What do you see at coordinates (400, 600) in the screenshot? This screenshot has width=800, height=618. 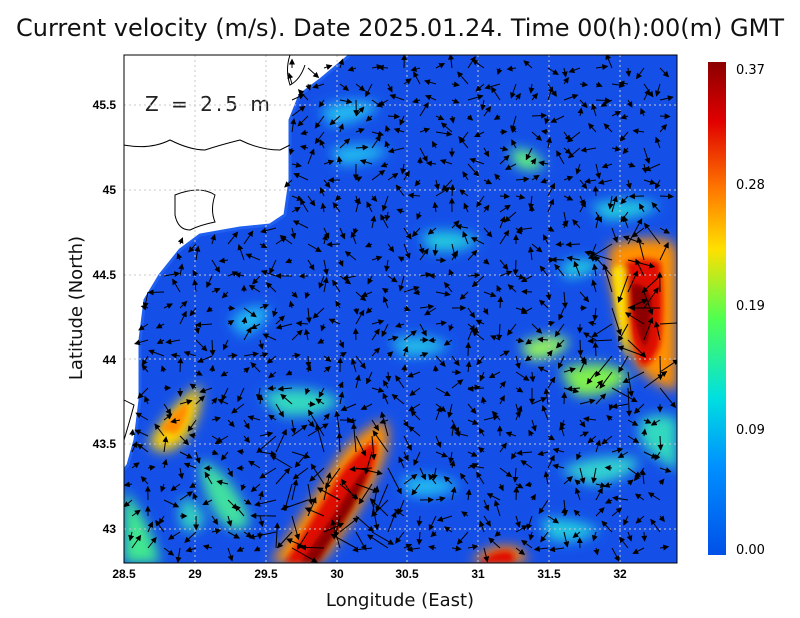 I see `x-axis-title: Longitude (East)` at bounding box center [400, 600].